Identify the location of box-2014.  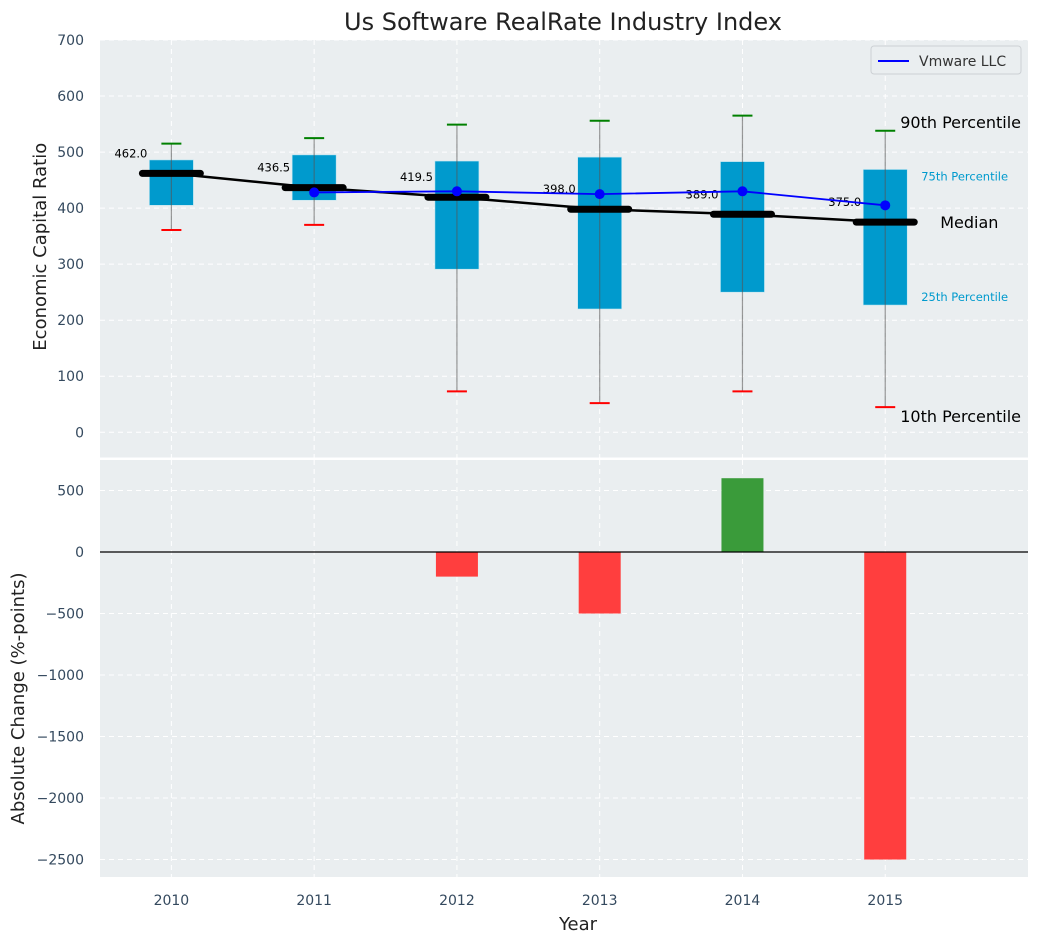
(742, 253).